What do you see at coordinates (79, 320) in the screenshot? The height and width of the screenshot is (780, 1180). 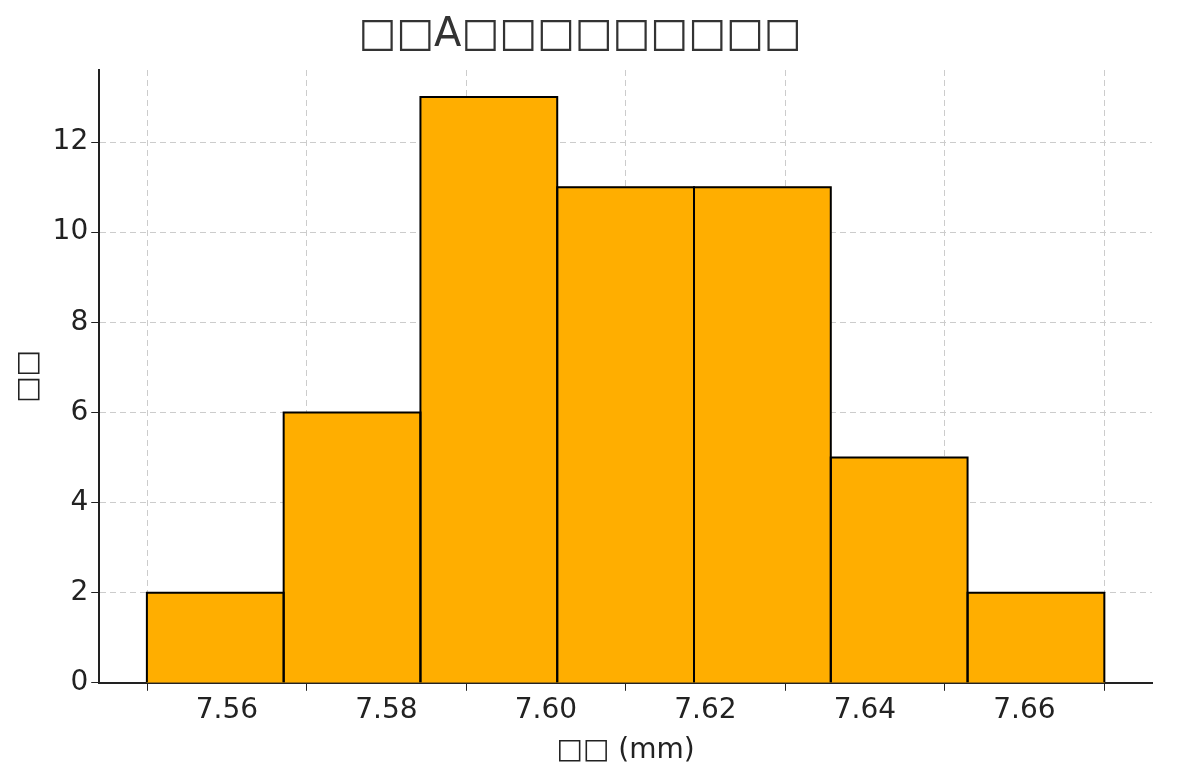 I see `y-tick-label: 8` at bounding box center [79, 320].